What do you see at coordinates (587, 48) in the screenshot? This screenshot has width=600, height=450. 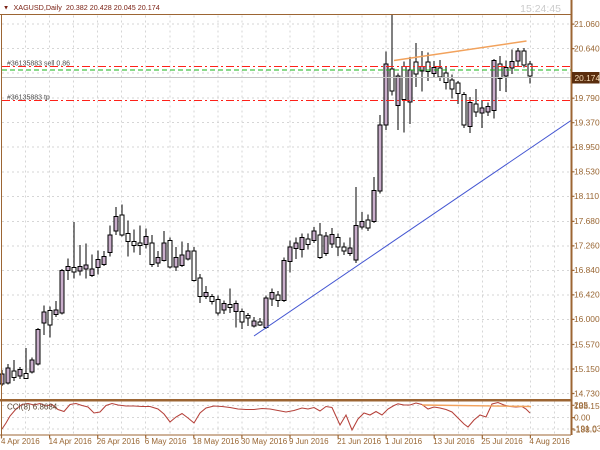 I see `svg-text: 20.640` at bounding box center [587, 48].